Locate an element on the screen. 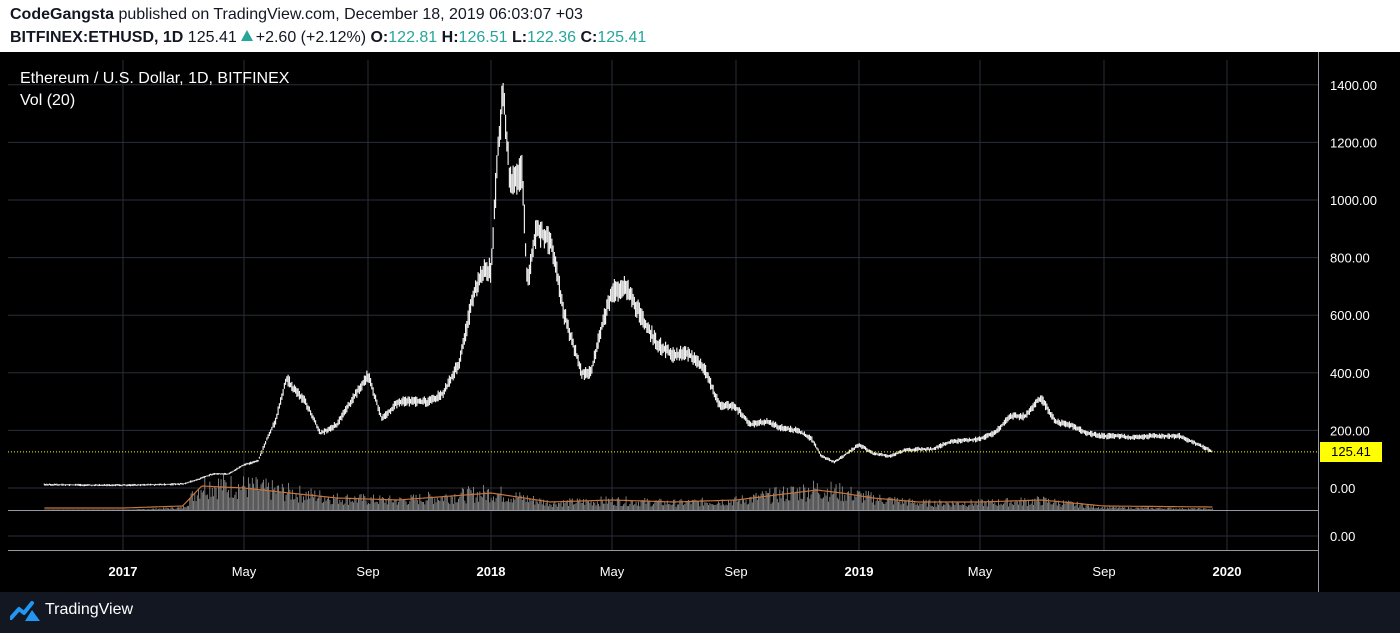 This screenshot has width=1400, height=633. last-price: 125.41 is located at coordinates (212, 37).